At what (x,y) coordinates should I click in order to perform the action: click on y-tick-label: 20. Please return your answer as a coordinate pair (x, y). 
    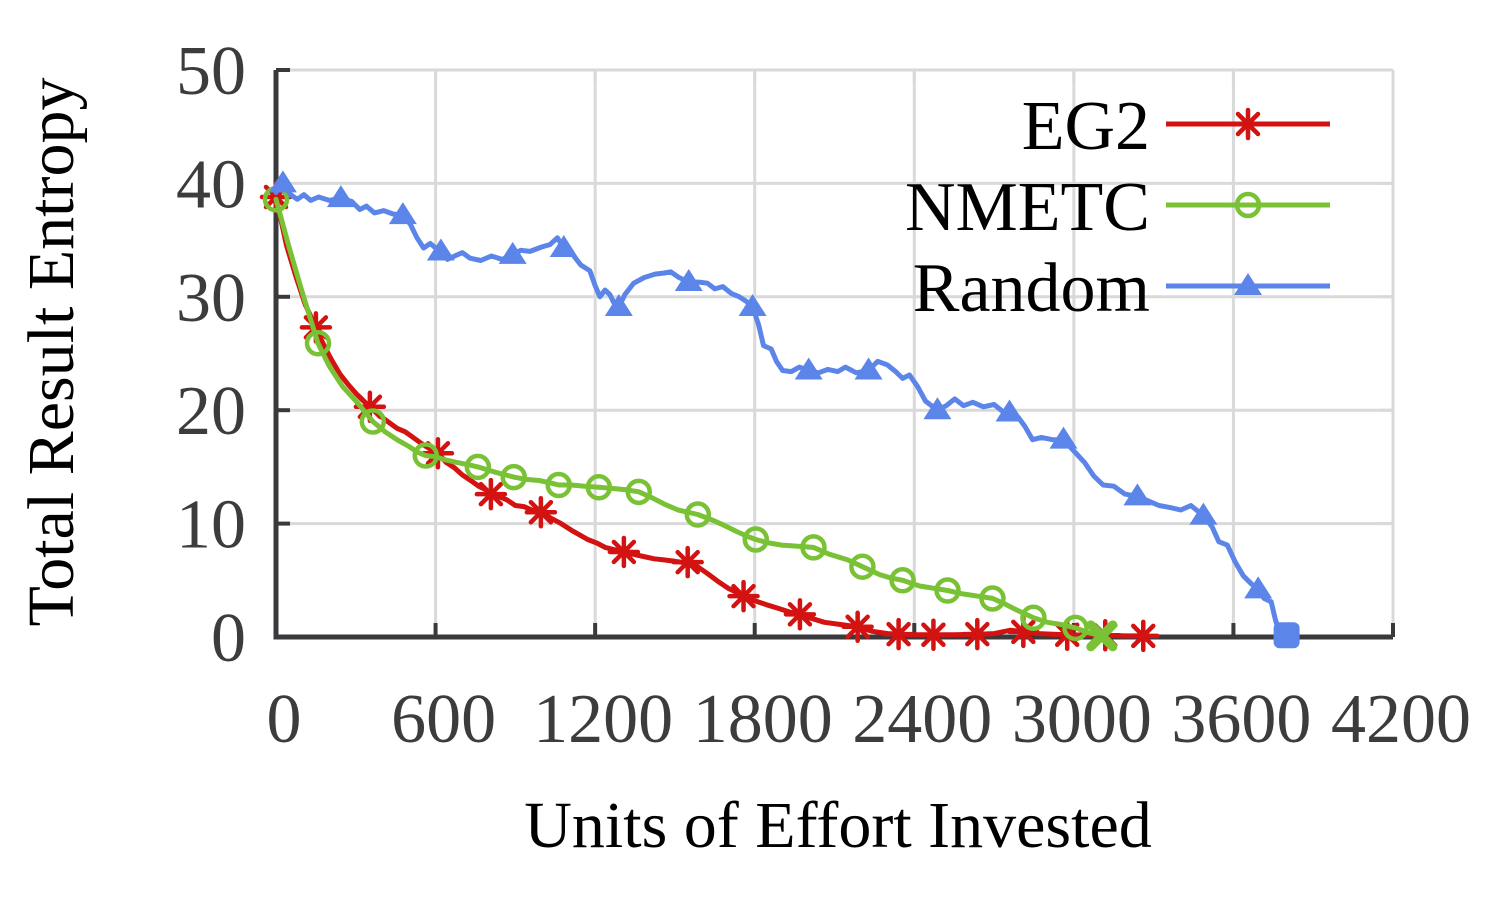
    Looking at the image, I should click on (211, 411).